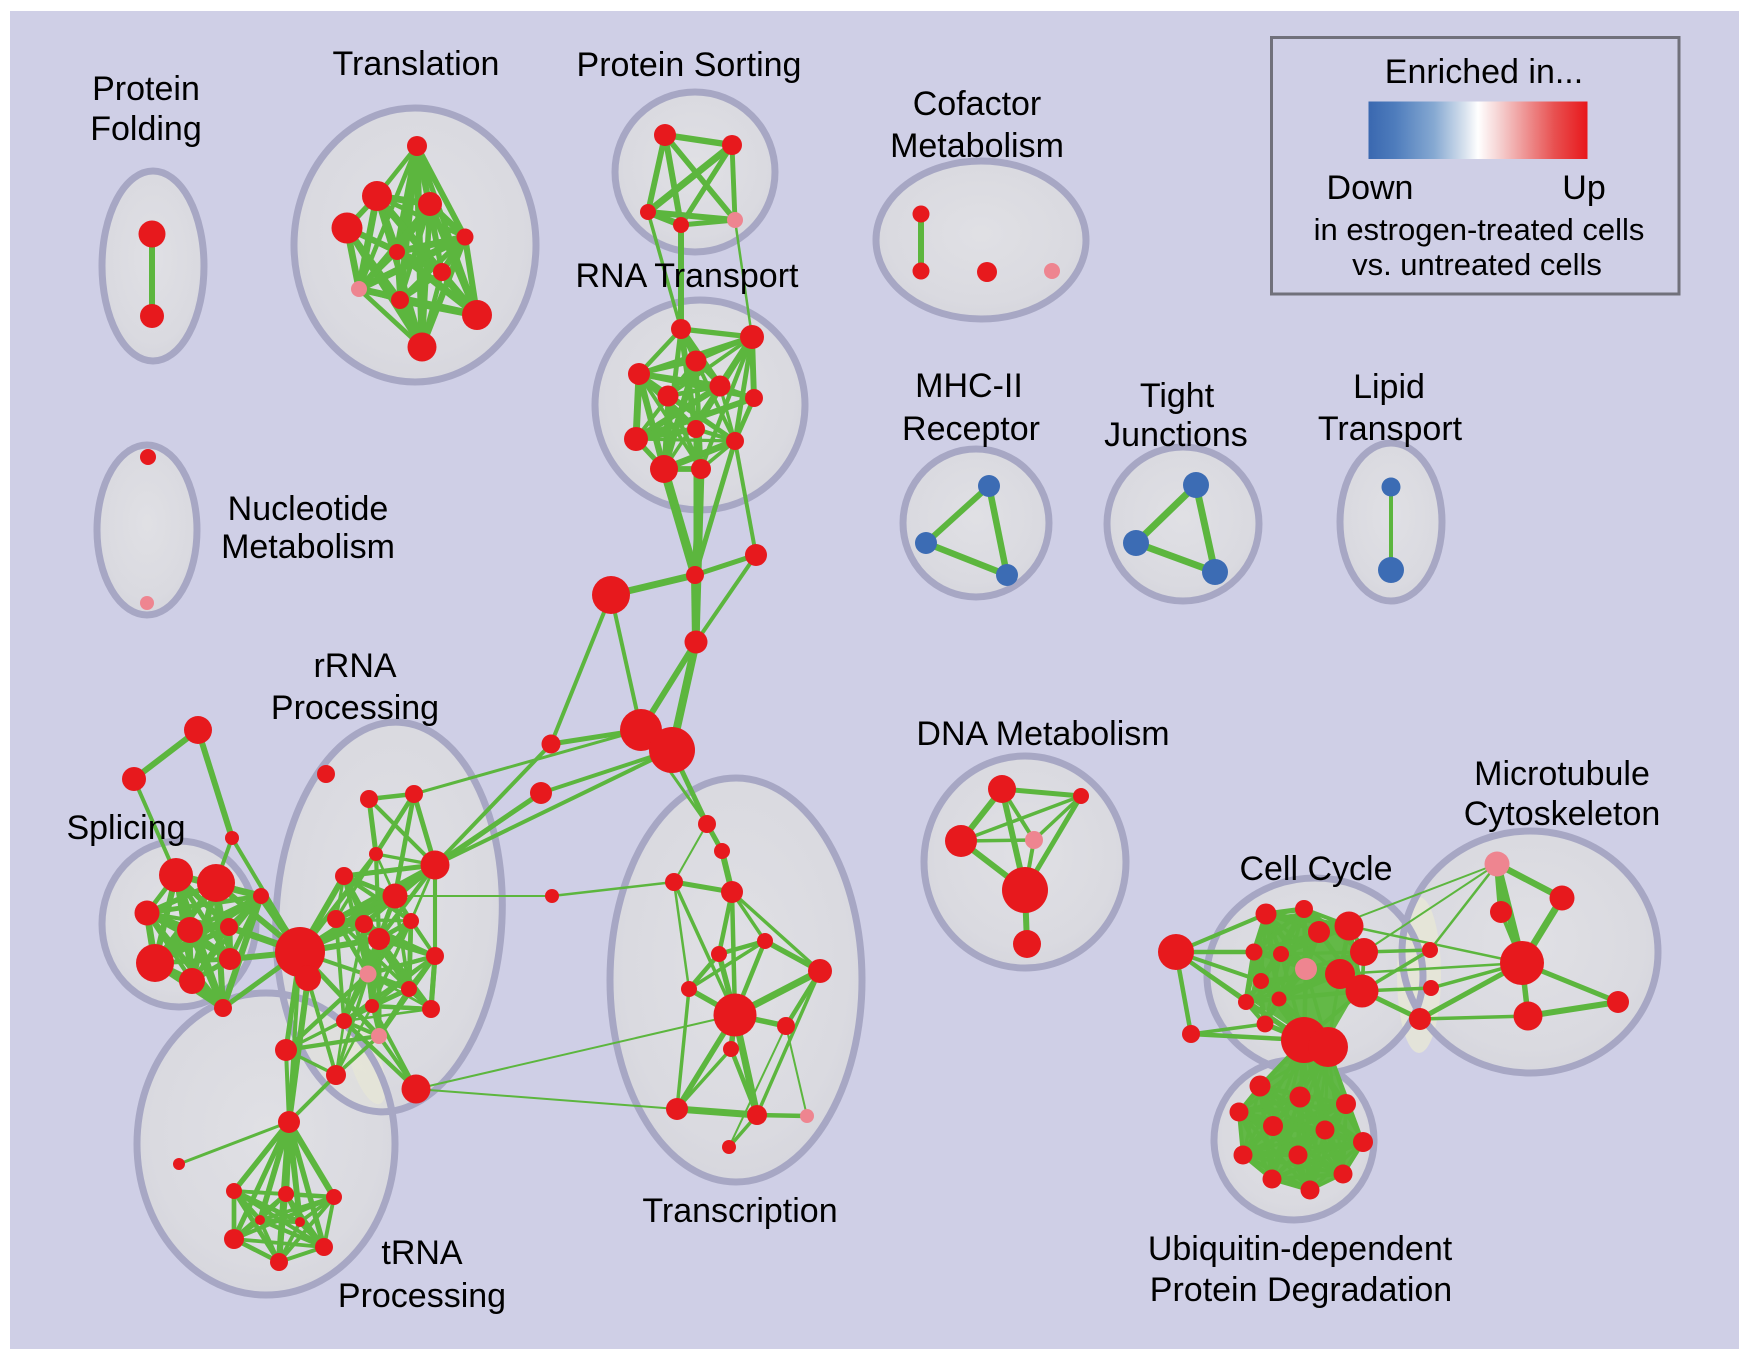  I want to click on svg-text: Junctions, so click(1176, 435).